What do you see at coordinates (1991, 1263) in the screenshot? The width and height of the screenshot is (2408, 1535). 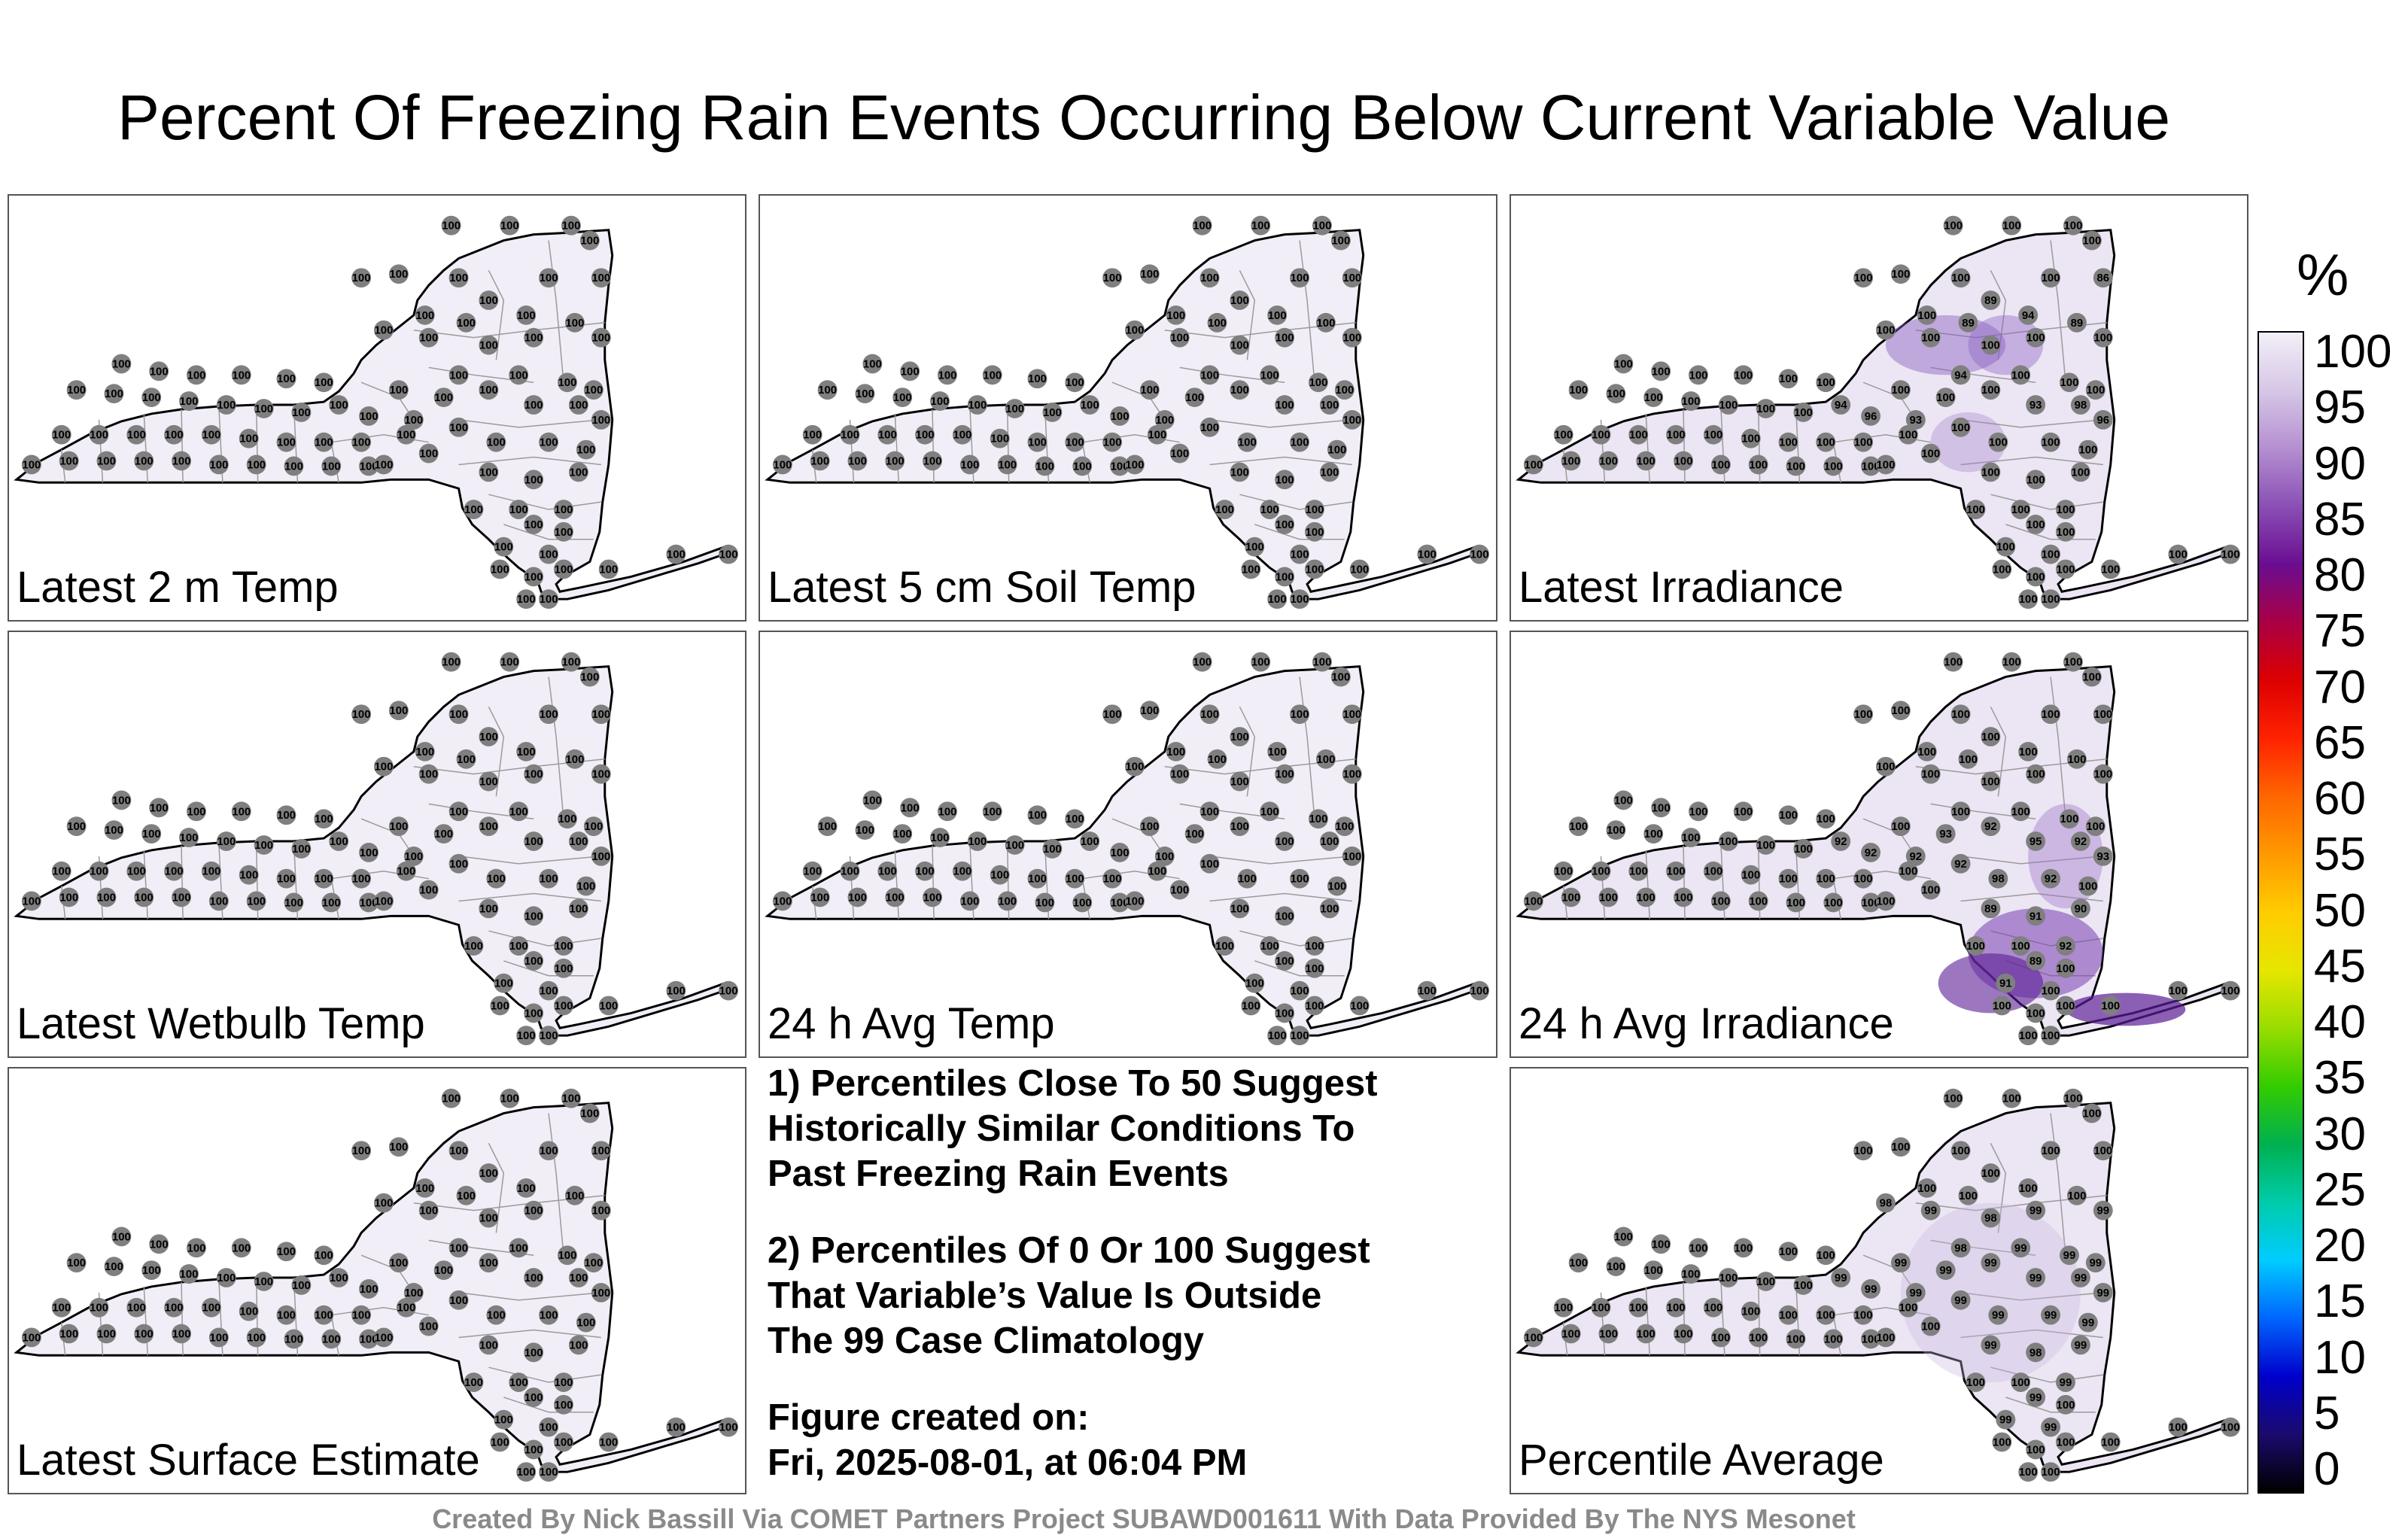 I see `station-marker: 99` at bounding box center [1991, 1263].